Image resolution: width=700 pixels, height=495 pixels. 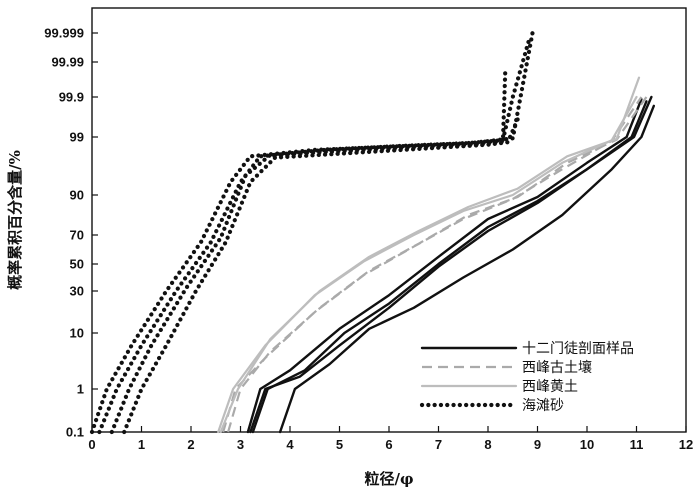 What do you see at coordinates (190, 444) in the screenshot?
I see `x-tick-label: 2` at bounding box center [190, 444].